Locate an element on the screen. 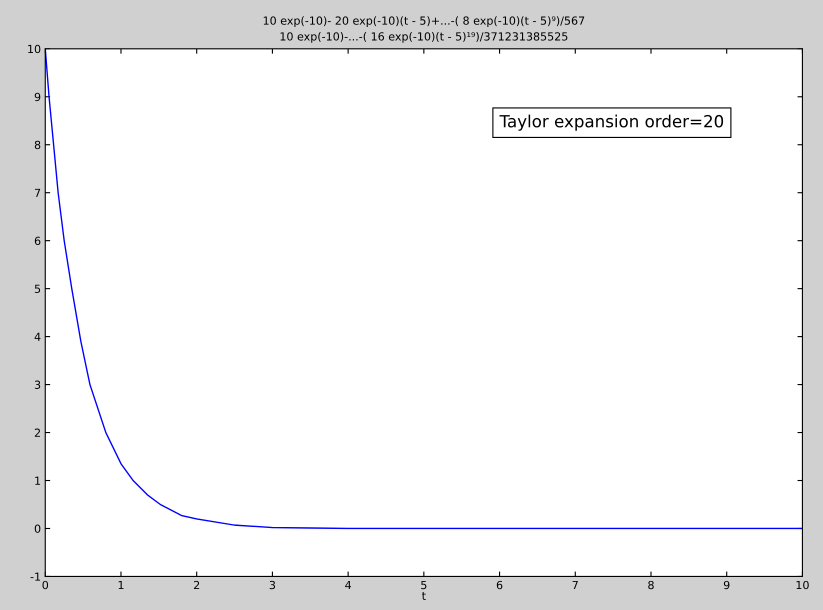  y-tick-label: 9 is located at coordinates (37, 97).